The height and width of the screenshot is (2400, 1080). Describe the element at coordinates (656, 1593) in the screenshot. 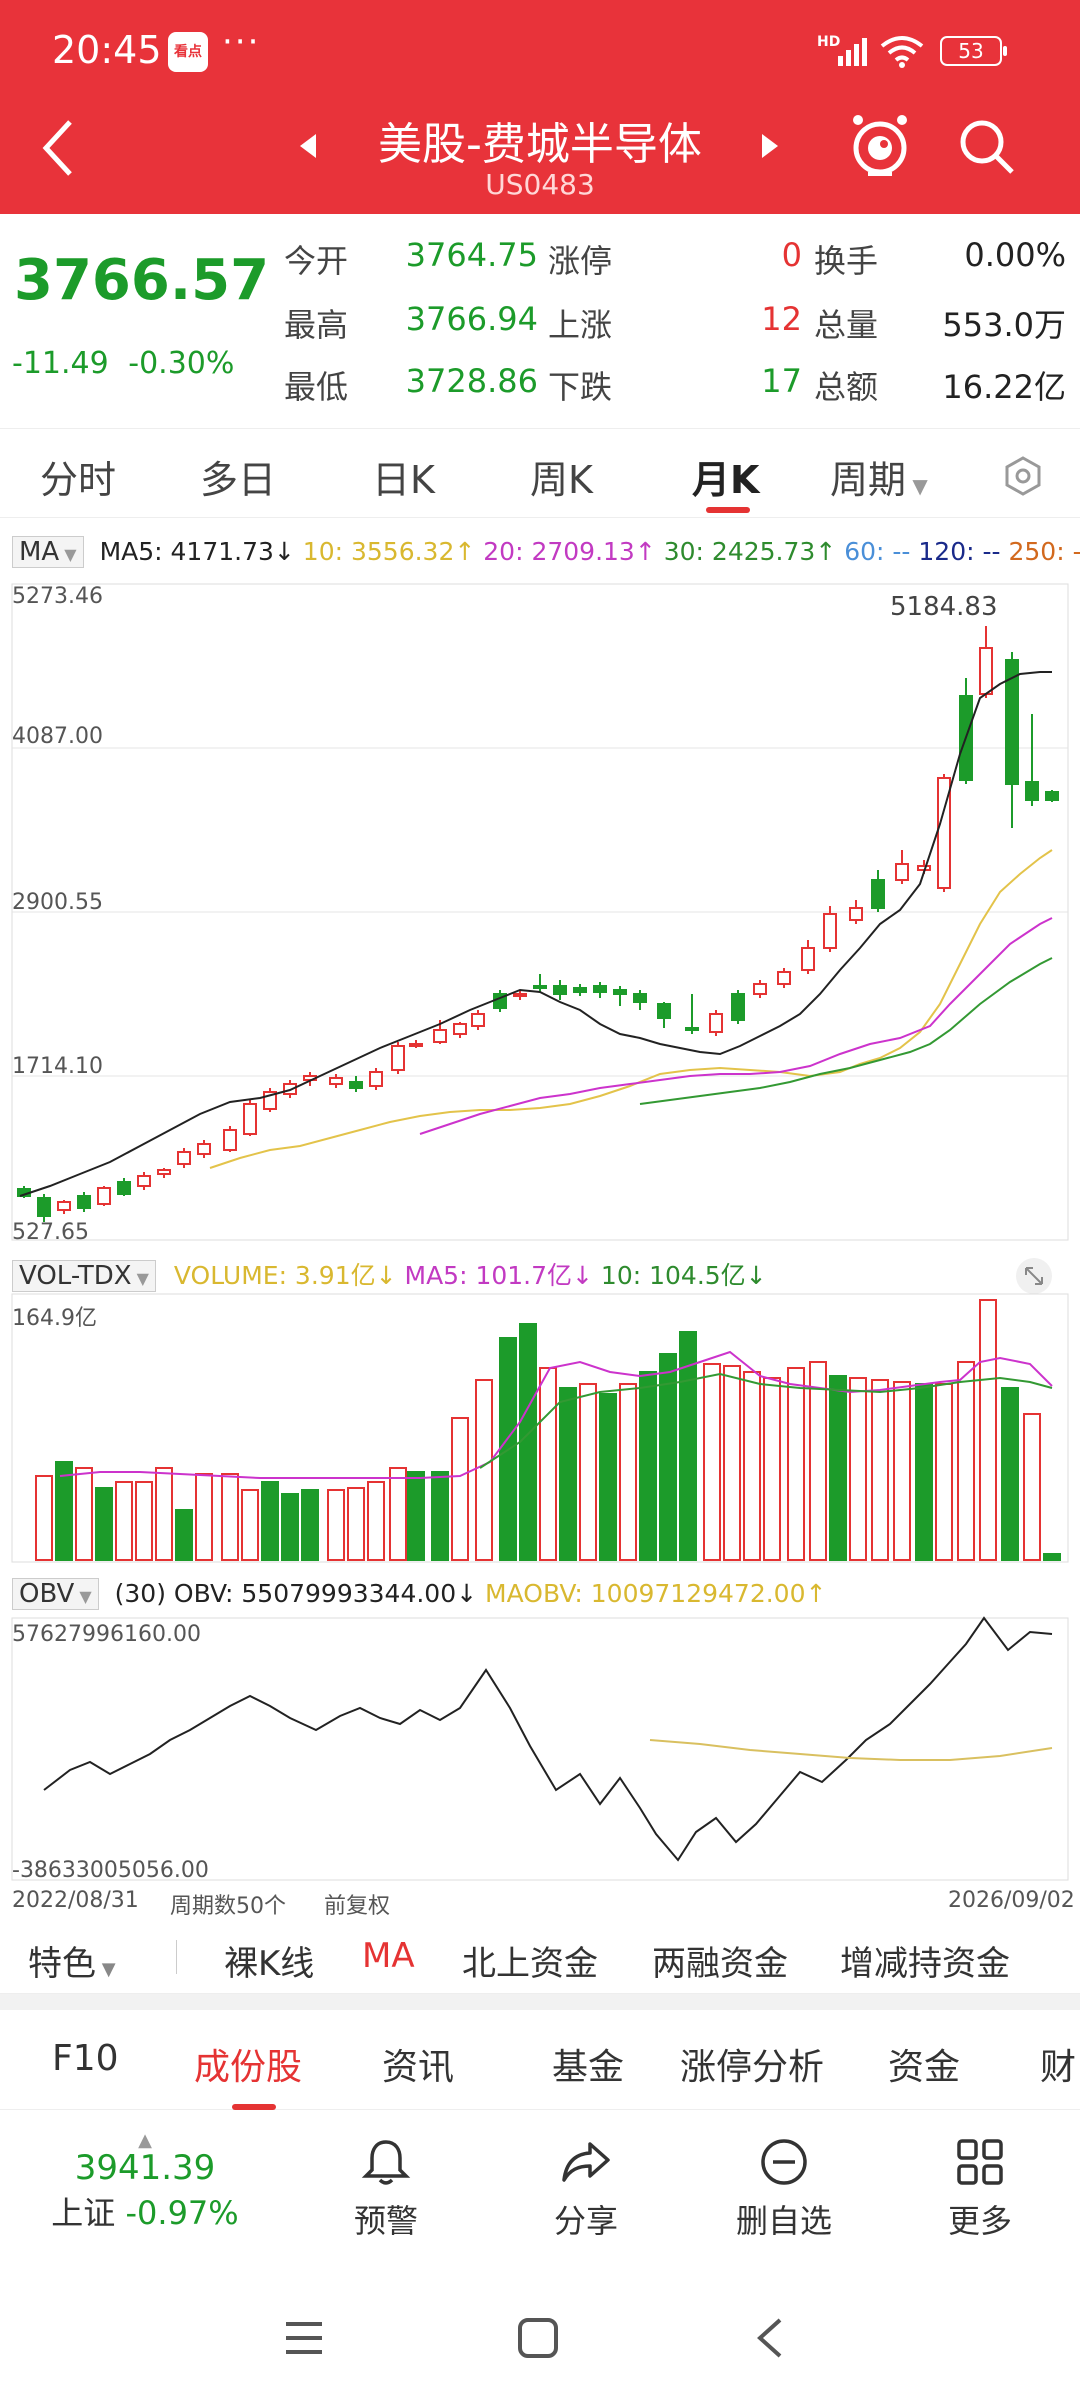

I see `maobv-value: MAOBV: 10097129472.00↑` at that location.